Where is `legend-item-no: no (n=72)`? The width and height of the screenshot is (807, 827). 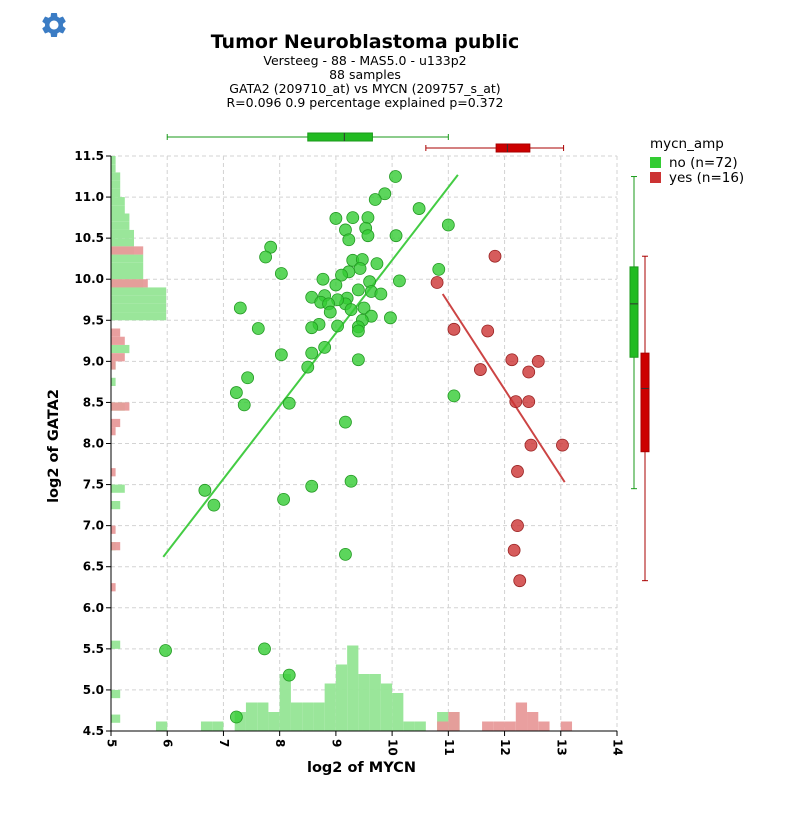 legend-item-no: no (n=72) is located at coordinates (697, 162).